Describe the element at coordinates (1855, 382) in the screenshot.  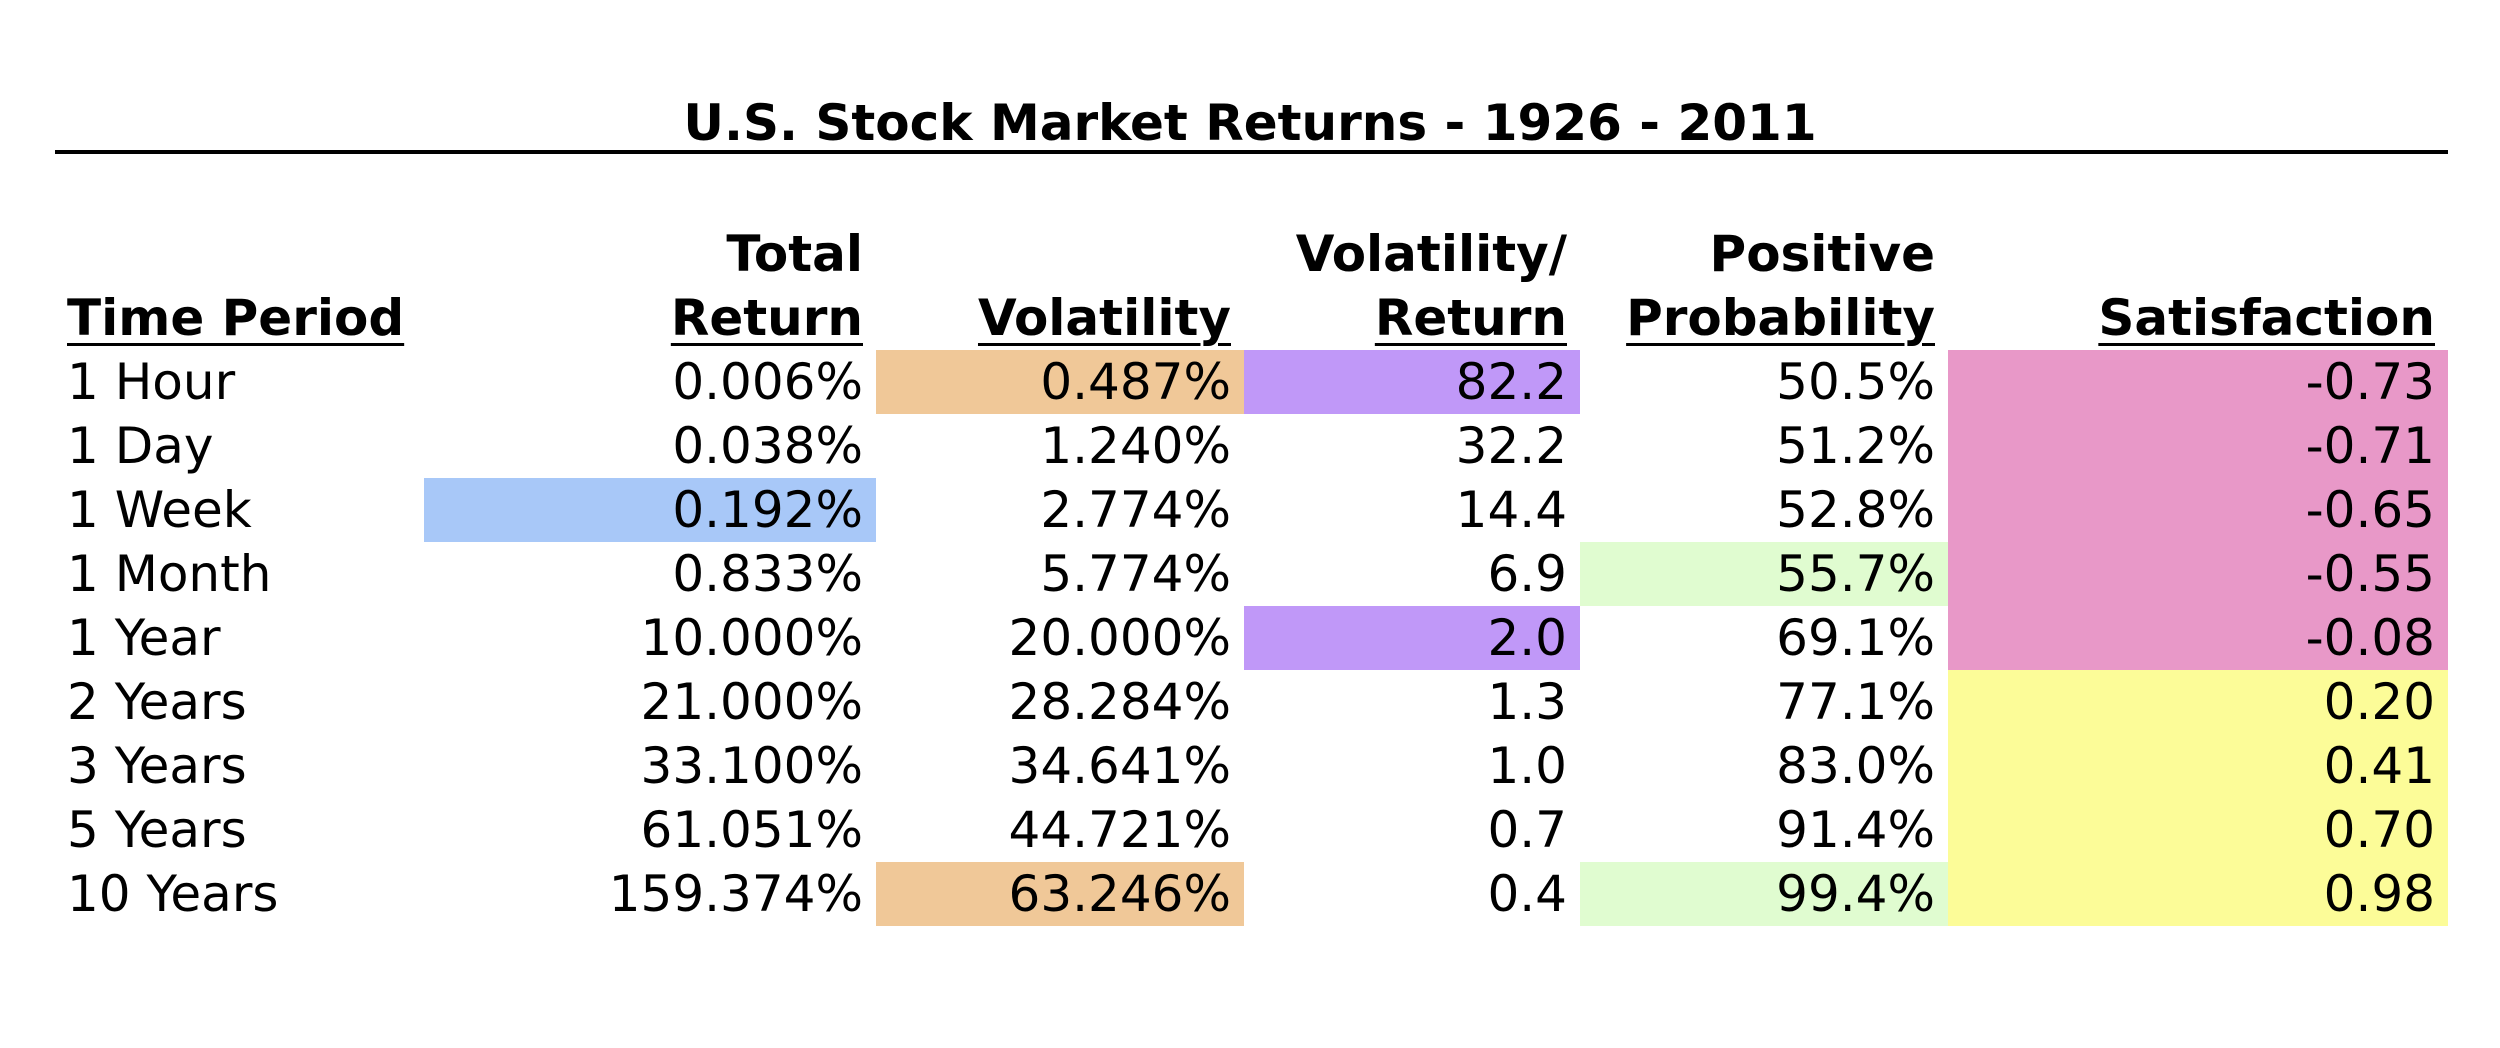
I see `table-cell-positive-probability: 50.5%` at that location.